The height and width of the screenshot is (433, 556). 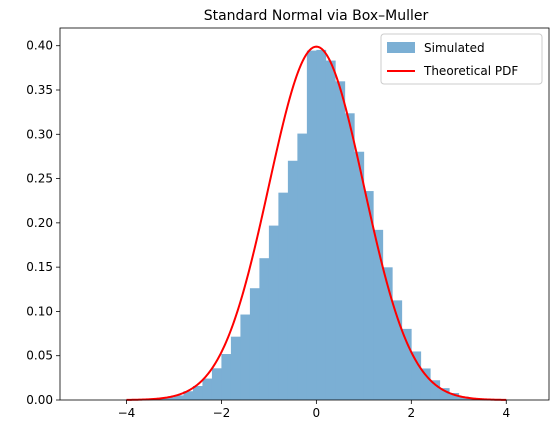 What do you see at coordinates (39, 311) in the screenshot?
I see `y-tick-label-2: 0.10` at bounding box center [39, 311].